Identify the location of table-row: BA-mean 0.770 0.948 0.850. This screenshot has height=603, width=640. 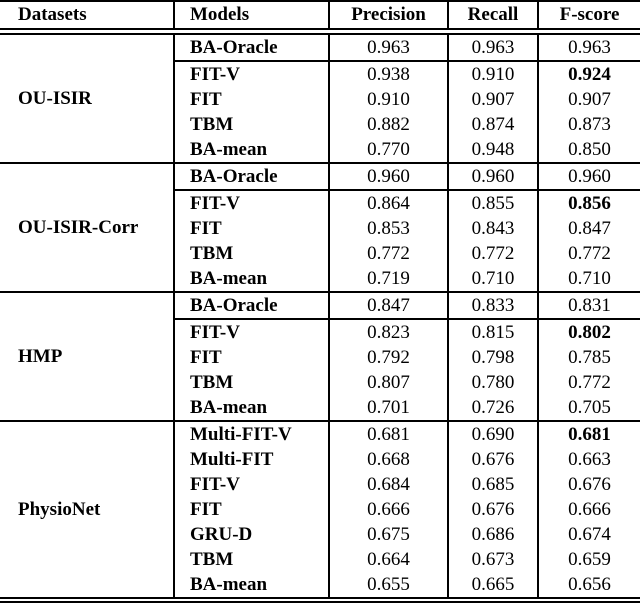
(407, 149).